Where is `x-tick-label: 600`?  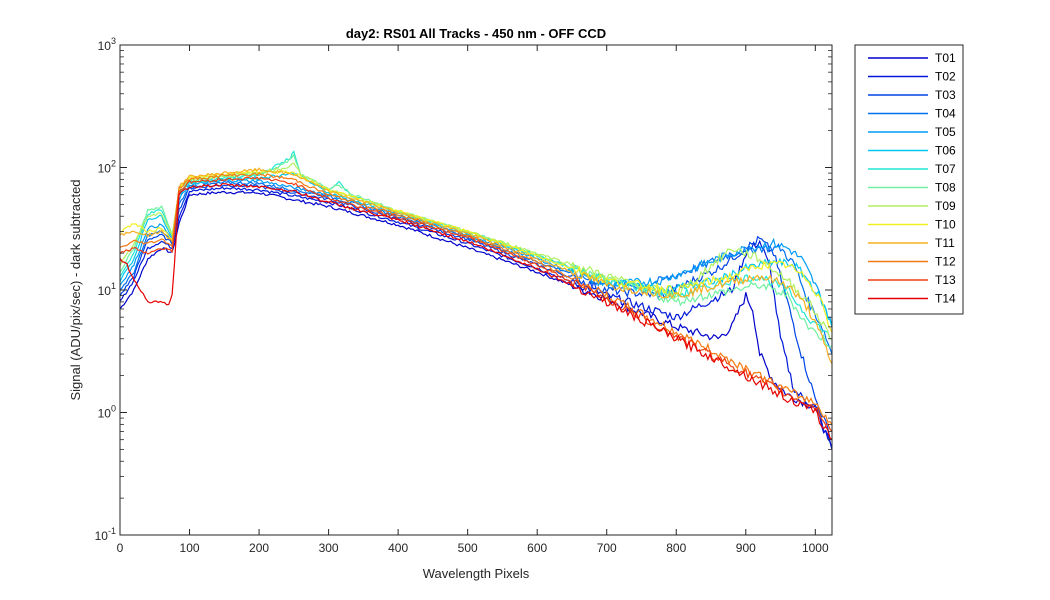
x-tick-label: 600 is located at coordinates (537, 548).